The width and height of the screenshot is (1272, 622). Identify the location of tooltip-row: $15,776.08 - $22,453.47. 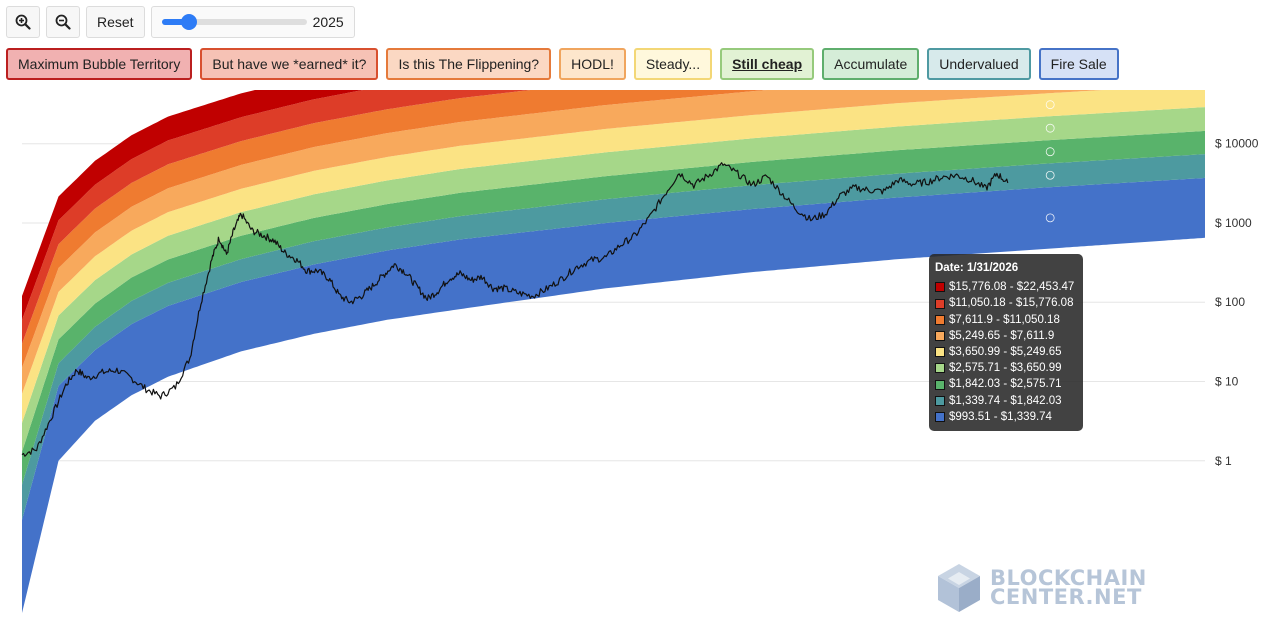
(1006, 287).